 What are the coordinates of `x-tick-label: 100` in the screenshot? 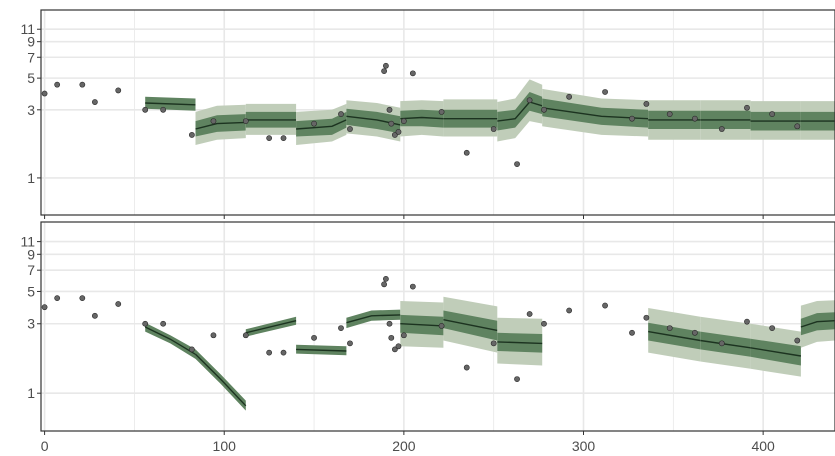 It's located at (225, 446).